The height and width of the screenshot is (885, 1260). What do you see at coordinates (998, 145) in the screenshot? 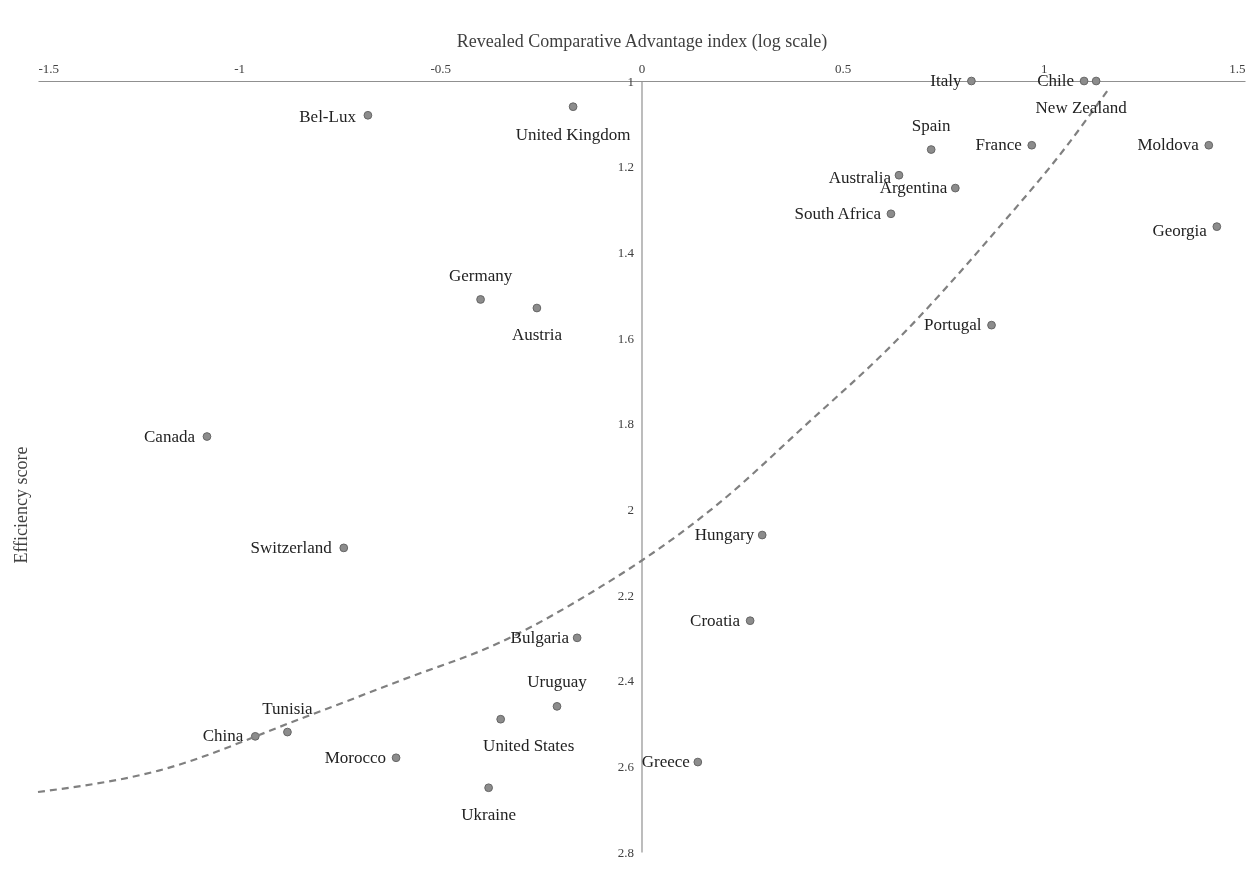
I see `annotation: France` at bounding box center [998, 145].